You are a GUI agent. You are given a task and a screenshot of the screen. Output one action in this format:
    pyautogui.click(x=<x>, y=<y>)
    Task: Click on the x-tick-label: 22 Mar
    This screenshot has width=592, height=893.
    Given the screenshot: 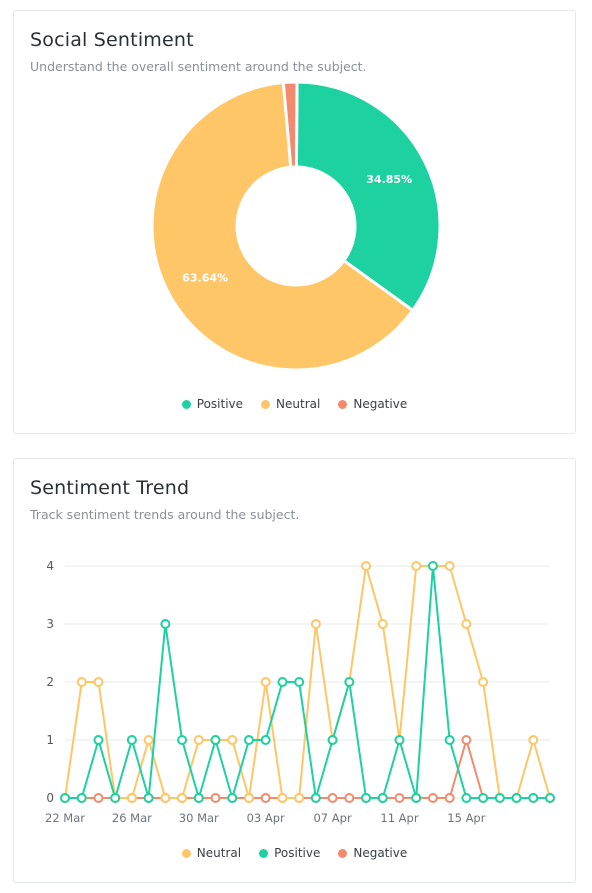 What is the action you would take?
    pyautogui.click(x=65, y=818)
    